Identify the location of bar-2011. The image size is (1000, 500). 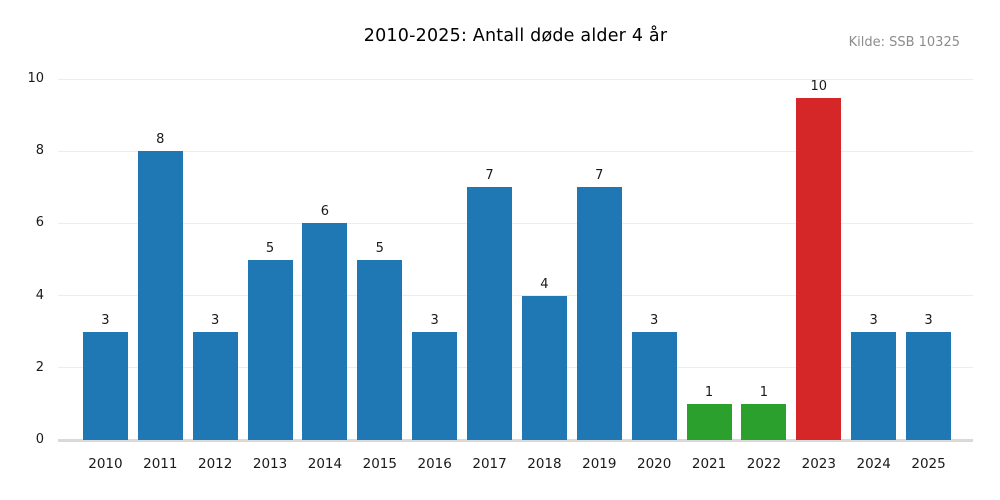
(160, 295).